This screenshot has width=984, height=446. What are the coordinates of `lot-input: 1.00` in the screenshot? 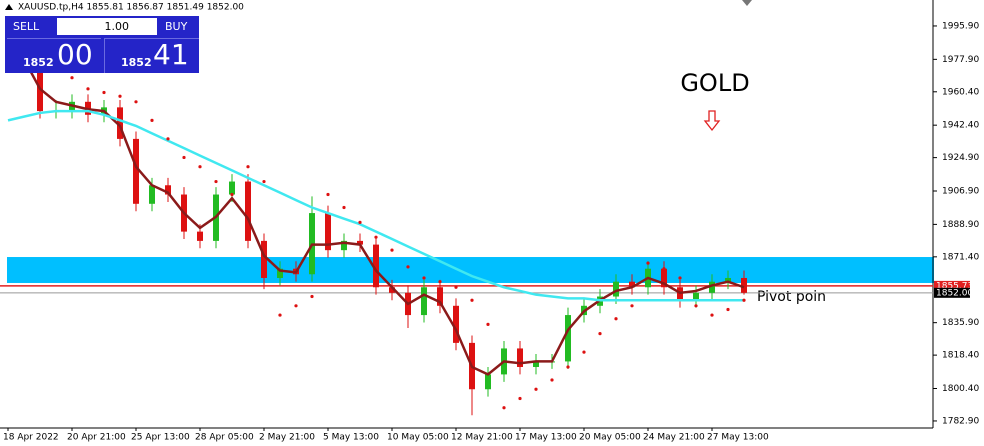 It's located at (107, 26).